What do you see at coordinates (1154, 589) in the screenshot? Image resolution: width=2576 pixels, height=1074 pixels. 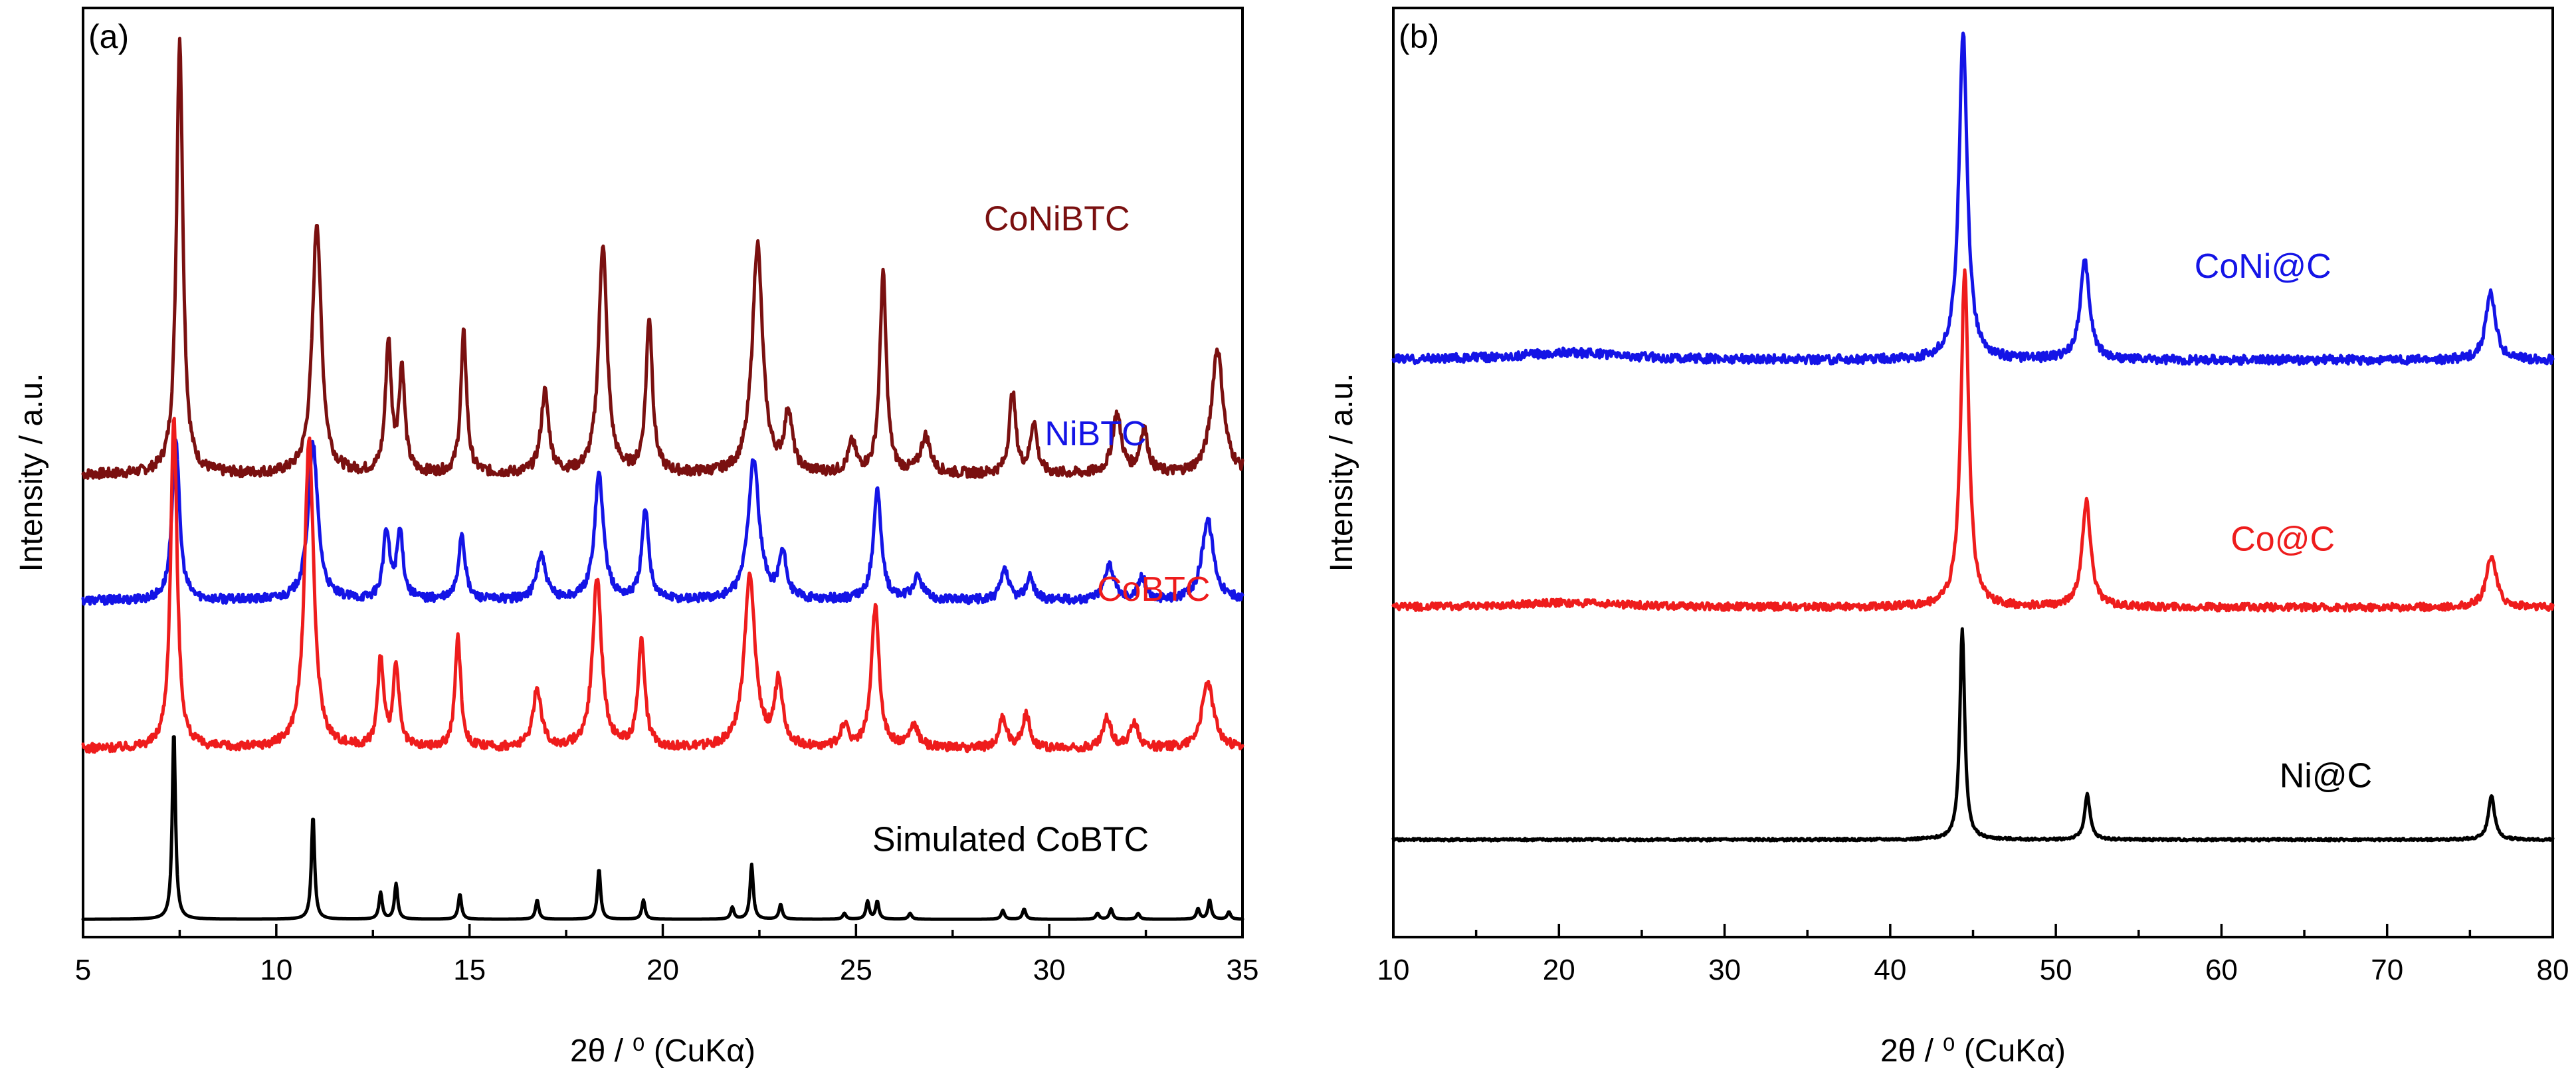 I see `series-cobtc-label: CoBTC` at bounding box center [1154, 589].